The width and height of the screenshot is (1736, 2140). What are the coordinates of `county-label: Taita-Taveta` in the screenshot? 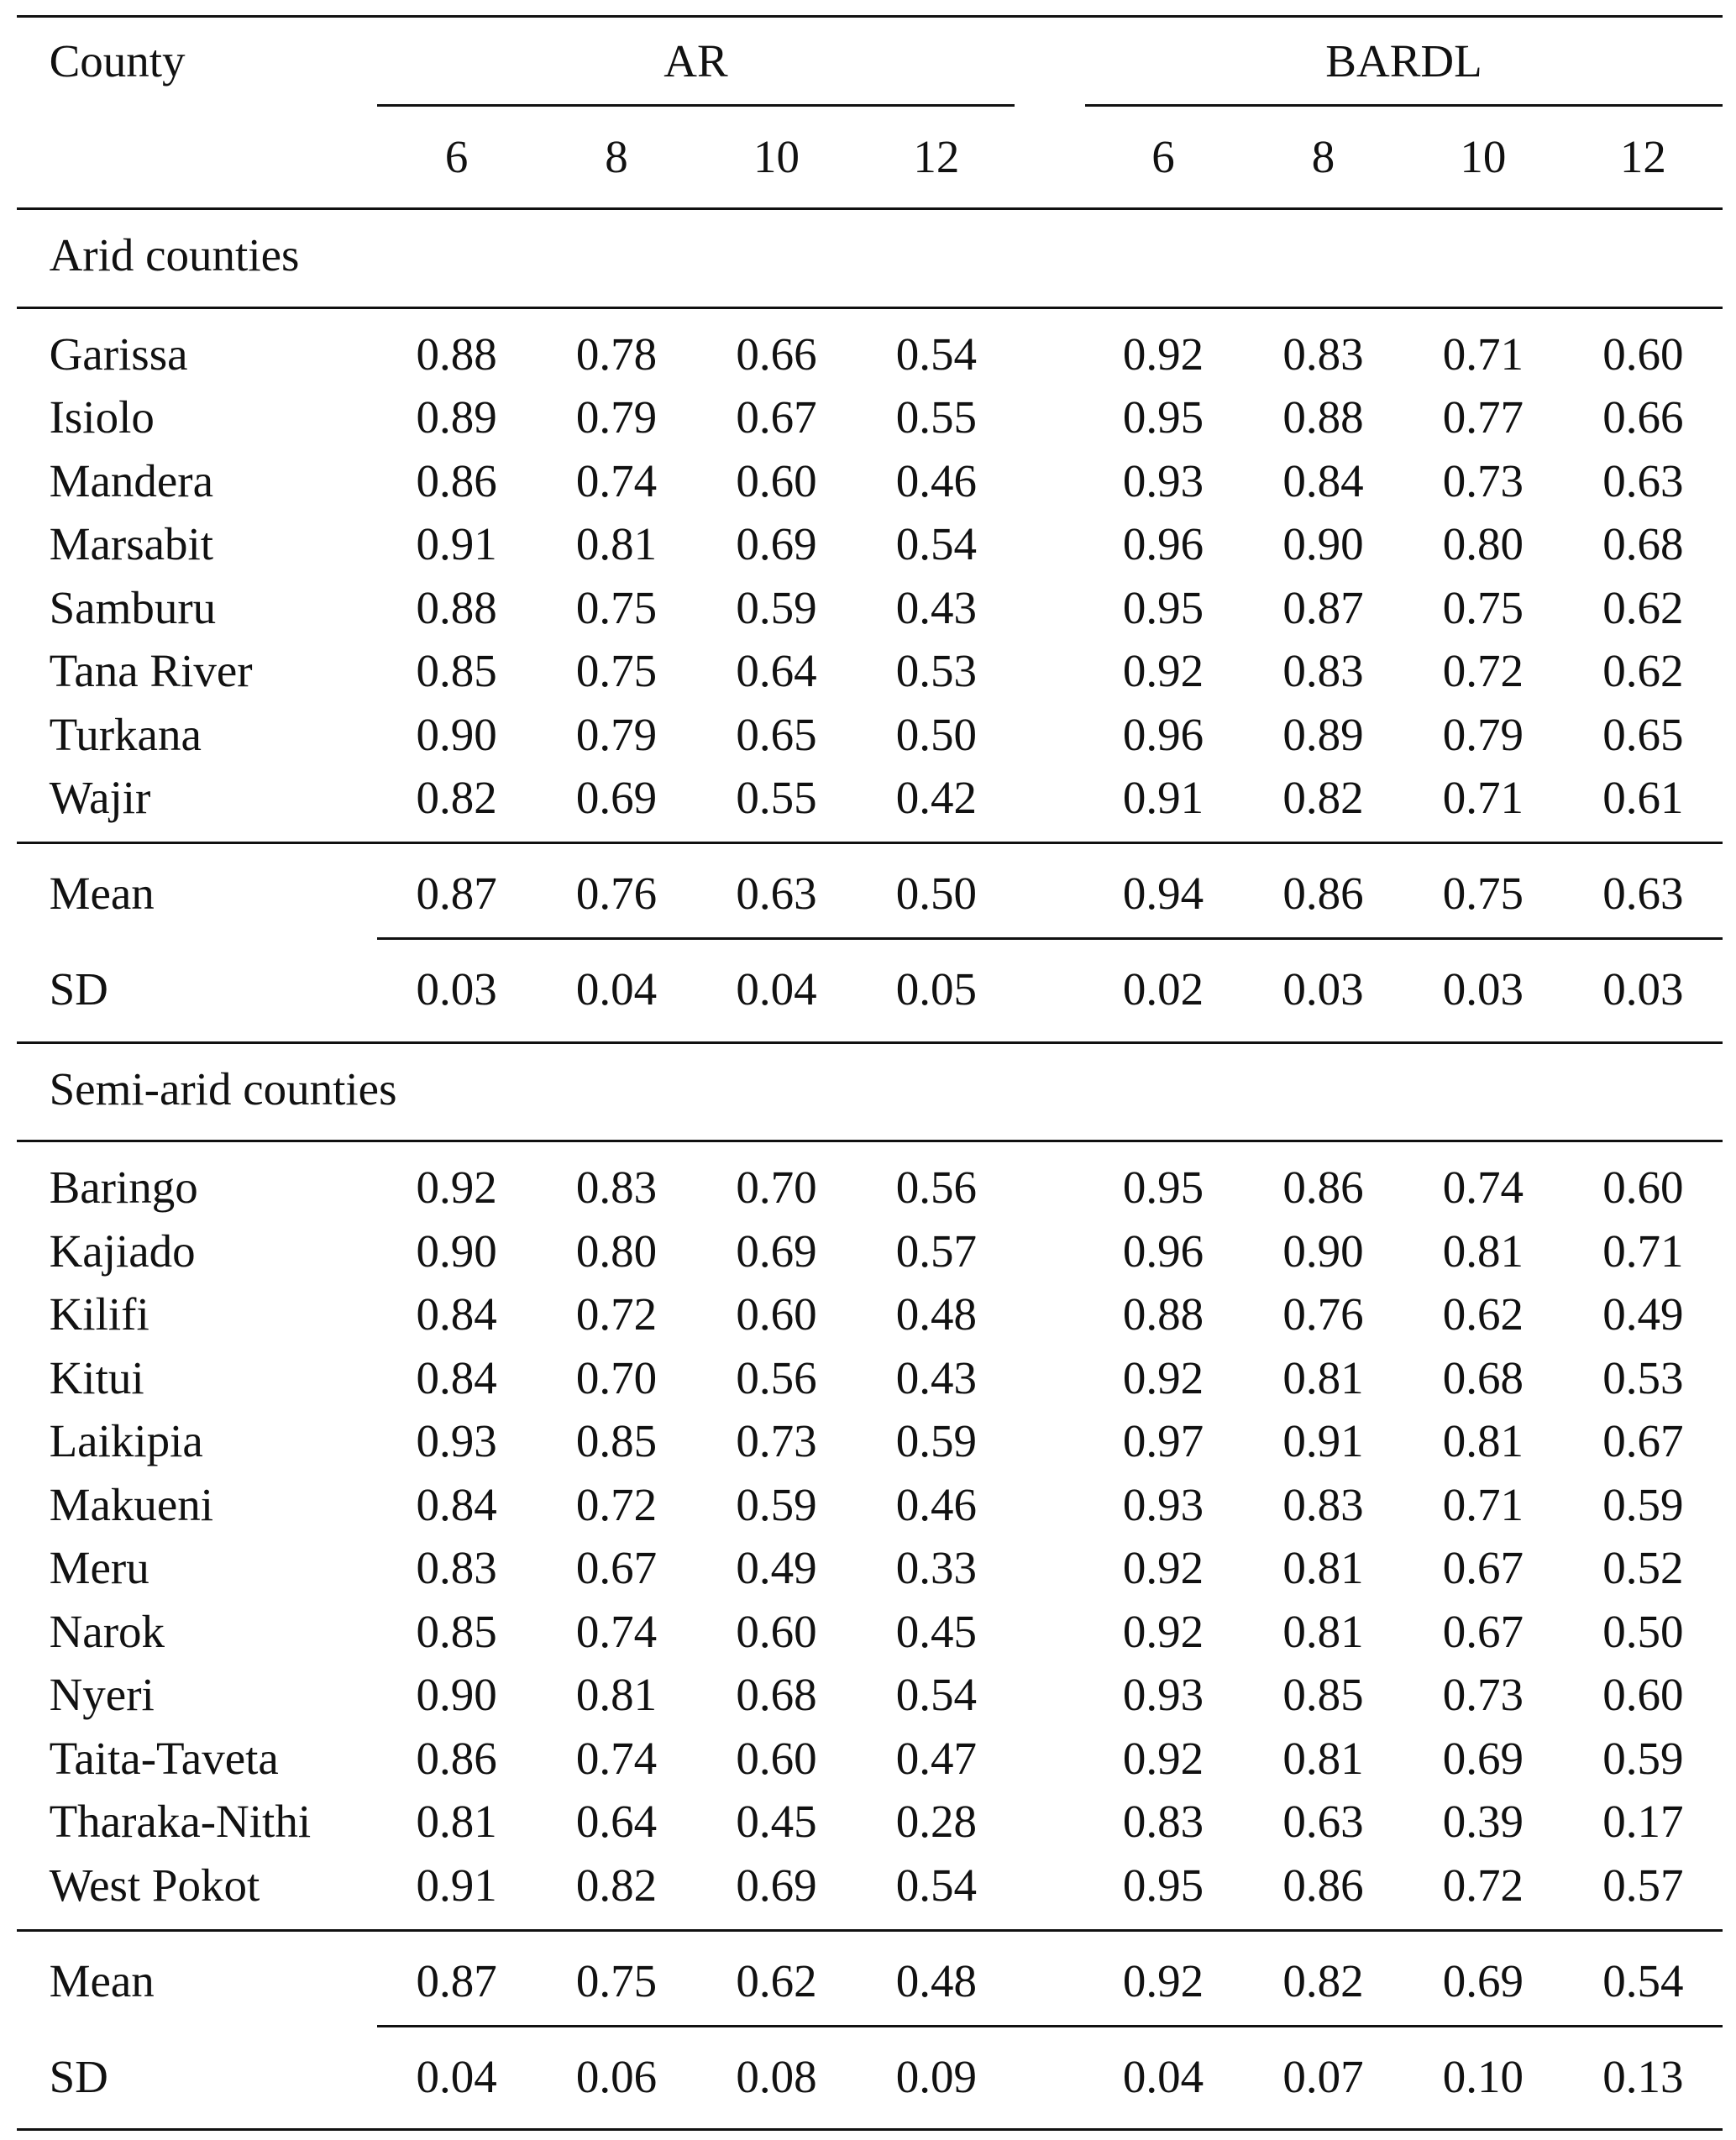 It's located at (164, 1758).